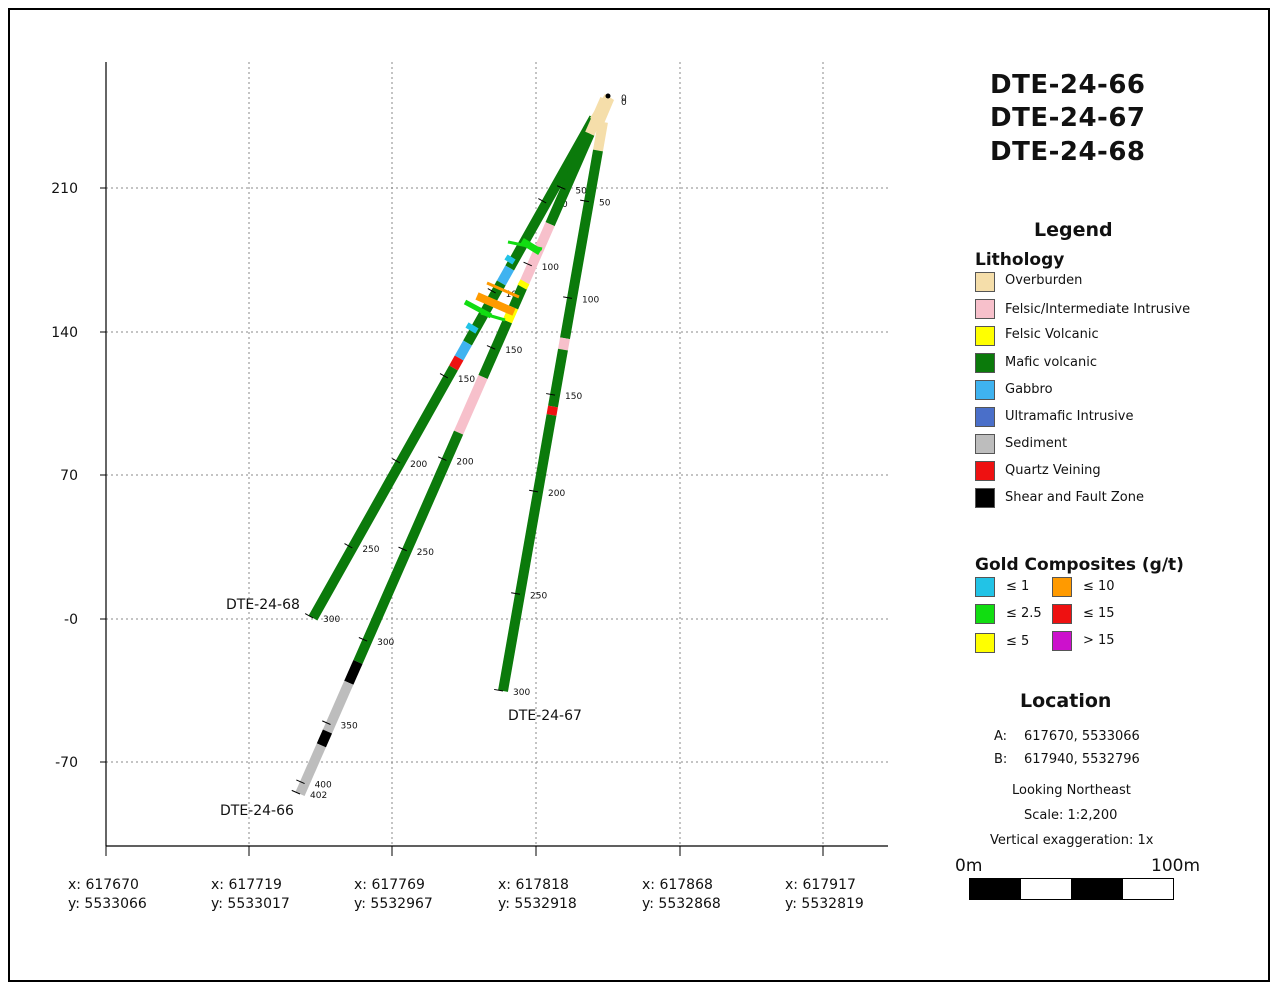 This screenshot has height=993, width=1280. Describe the element at coordinates (1052, 334) in the screenshot. I see `legend-label-felsic-volcanic: Felsic Volcanic` at that location.